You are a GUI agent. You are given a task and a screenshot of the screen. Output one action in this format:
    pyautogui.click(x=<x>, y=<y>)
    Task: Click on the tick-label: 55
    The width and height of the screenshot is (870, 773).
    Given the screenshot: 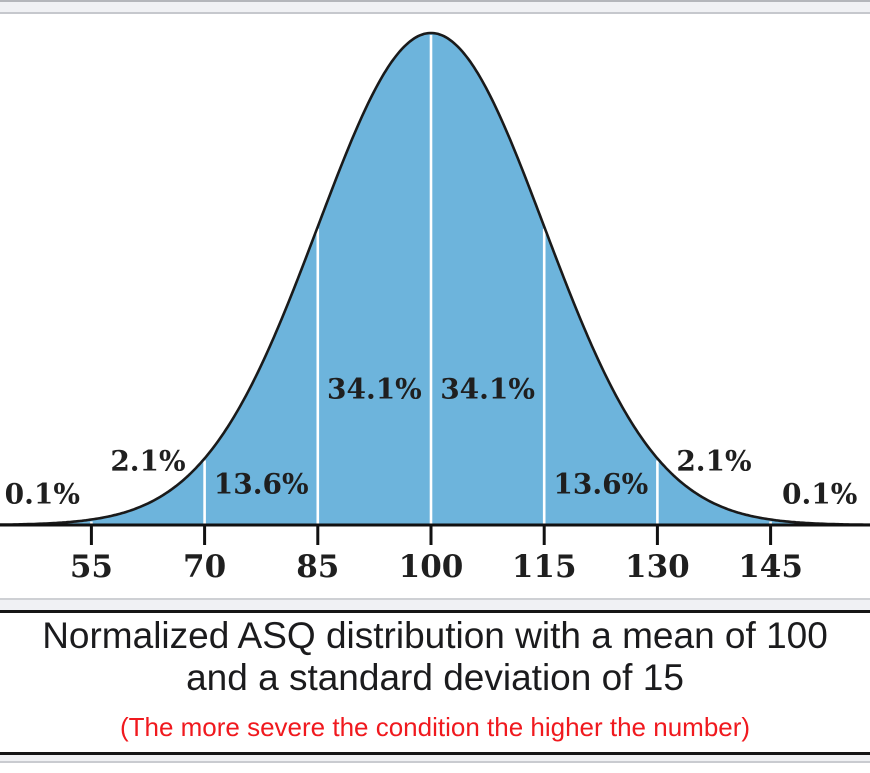 What is the action you would take?
    pyautogui.click(x=91, y=567)
    